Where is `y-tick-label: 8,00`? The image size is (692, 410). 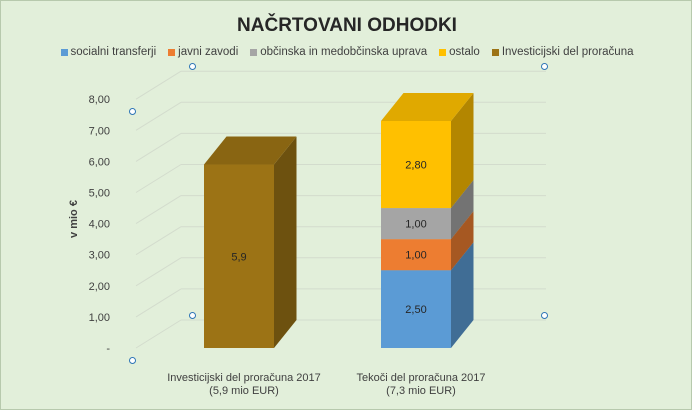
y-tick-label: 8,00 is located at coordinates (99, 100).